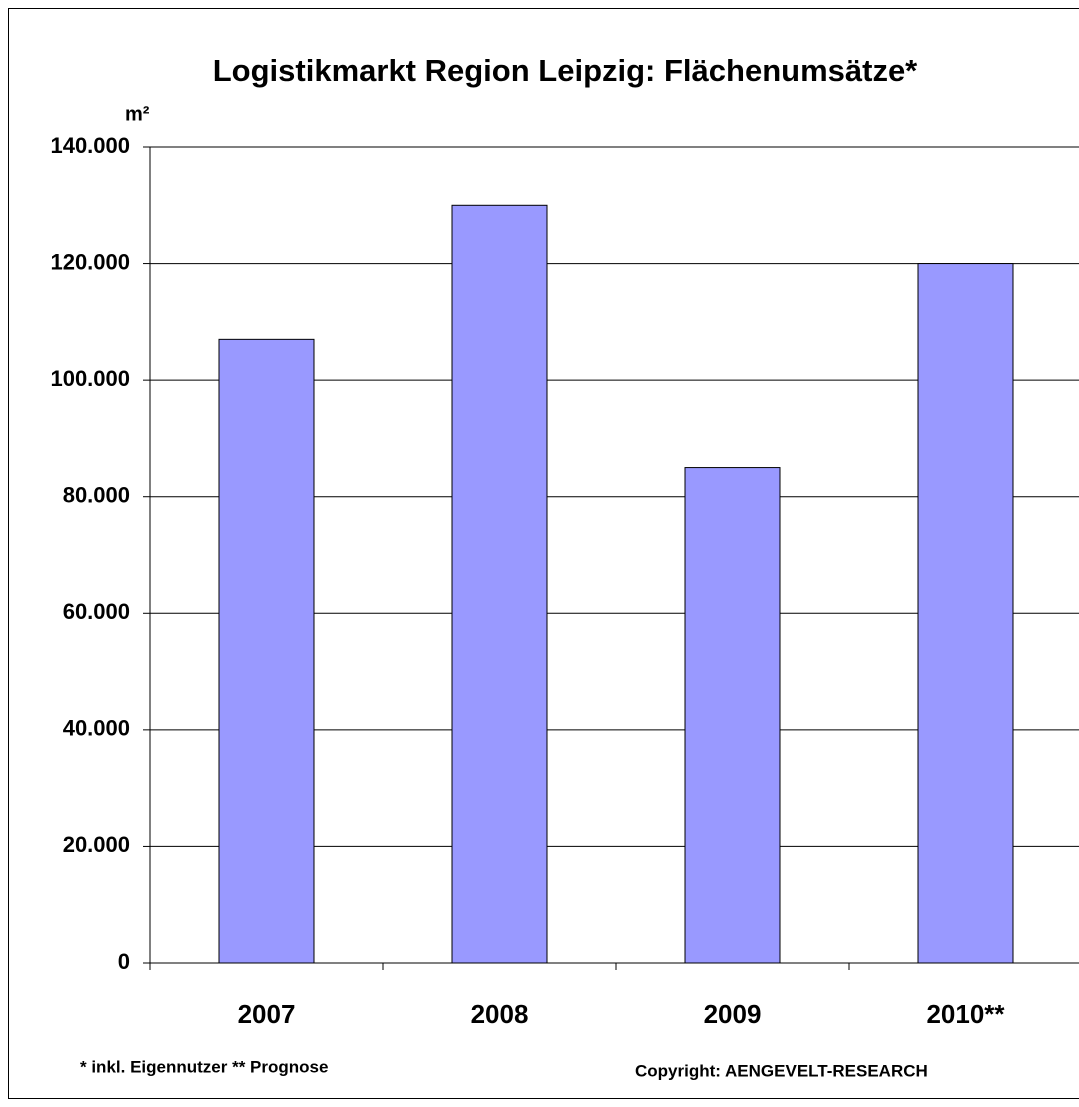  I want to click on x-tick-label: 2009, so click(733, 1014).